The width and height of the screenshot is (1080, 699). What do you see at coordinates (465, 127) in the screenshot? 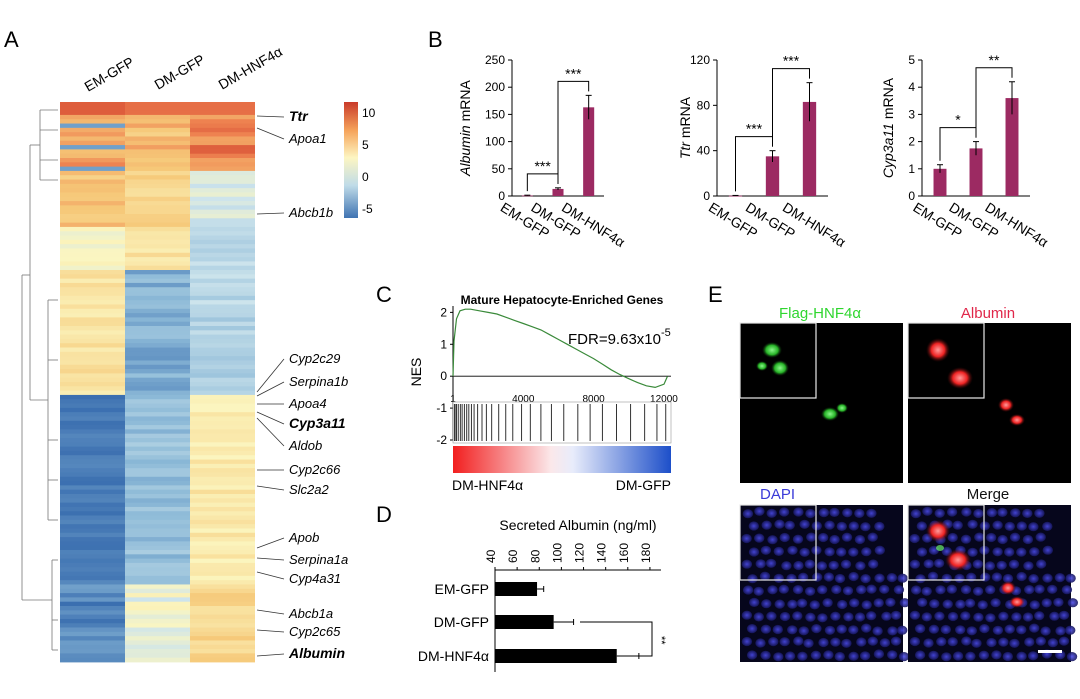
I see `y-axis-label: Albumin mRNA` at bounding box center [465, 127].